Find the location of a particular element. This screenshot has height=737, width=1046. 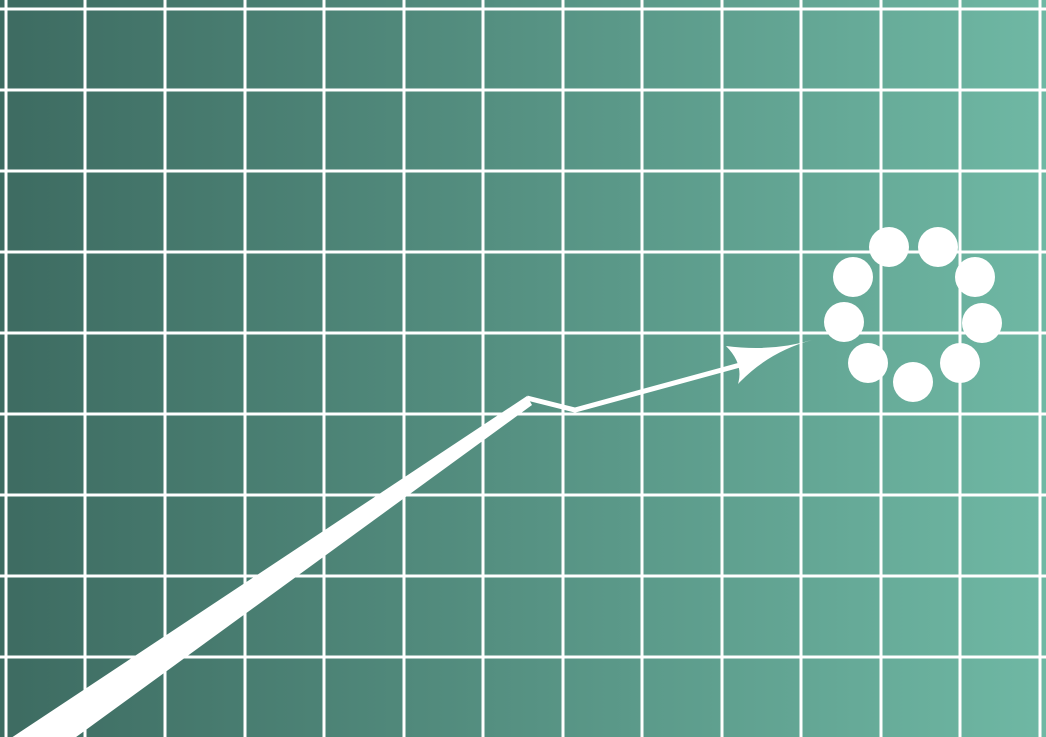

trend-arrow-zigzag is located at coordinates (633, 387).